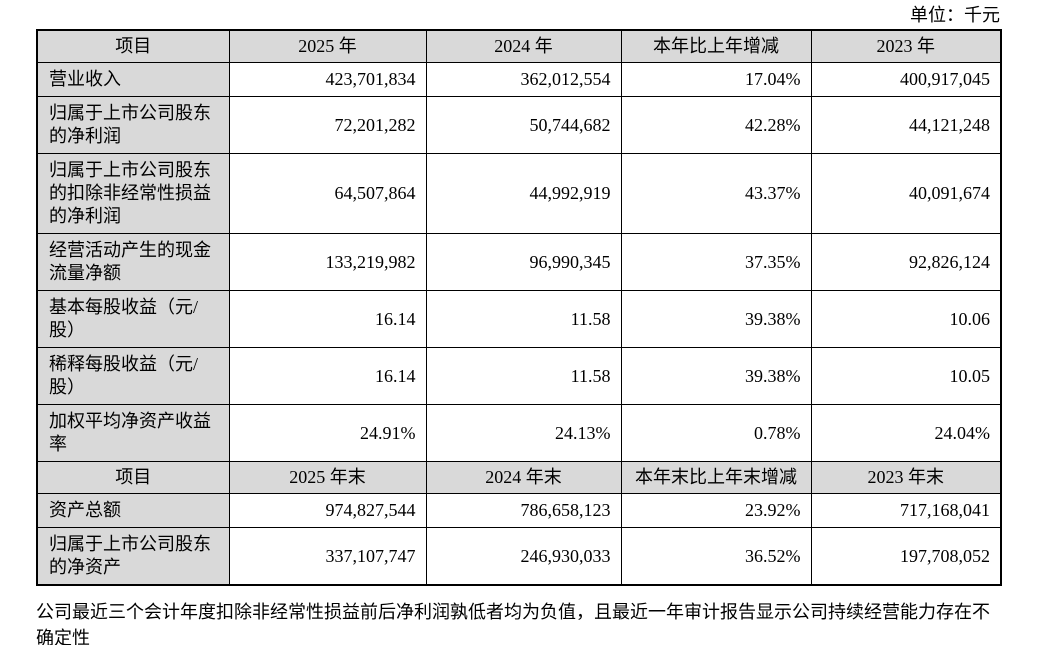 The height and width of the screenshot is (645, 1047). I want to click on item-cell: 资产总额, so click(133, 510).